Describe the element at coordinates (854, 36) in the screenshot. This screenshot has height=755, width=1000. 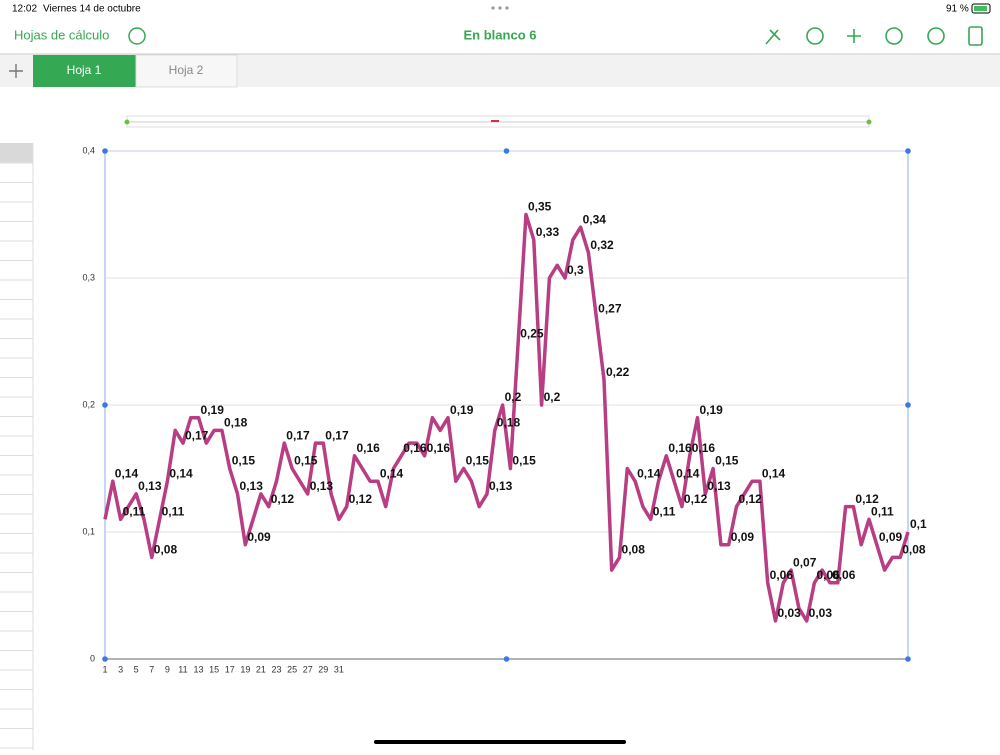
I see `add-button` at that location.